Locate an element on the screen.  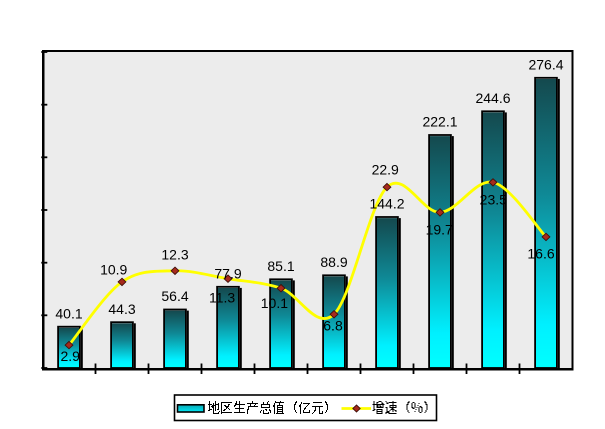
svg-text: 222.1 is located at coordinates (439, 122).